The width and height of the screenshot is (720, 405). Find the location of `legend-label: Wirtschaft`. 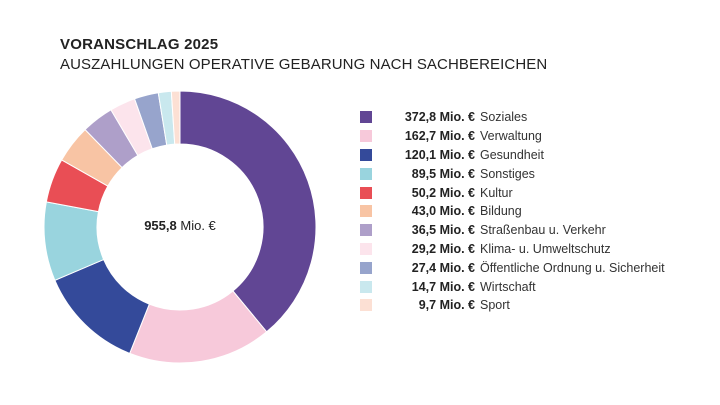

legend-label: Wirtschaft is located at coordinates (508, 286).